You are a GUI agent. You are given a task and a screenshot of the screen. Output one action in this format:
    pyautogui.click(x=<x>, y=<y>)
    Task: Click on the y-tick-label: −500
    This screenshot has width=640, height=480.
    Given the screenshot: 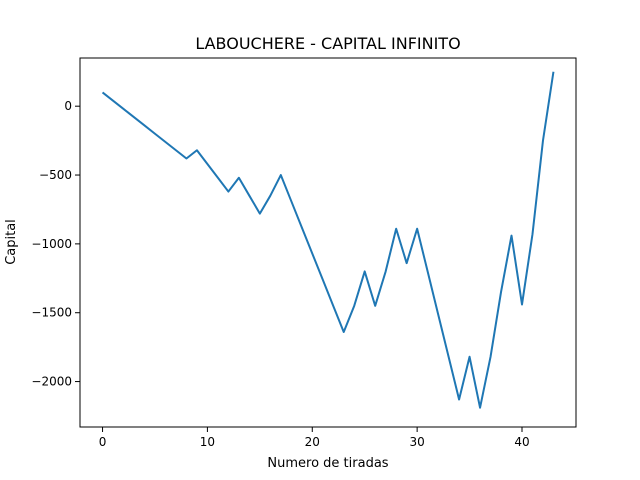 What is the action you would take?
    pyautogui.click(x=55, y=175)
    